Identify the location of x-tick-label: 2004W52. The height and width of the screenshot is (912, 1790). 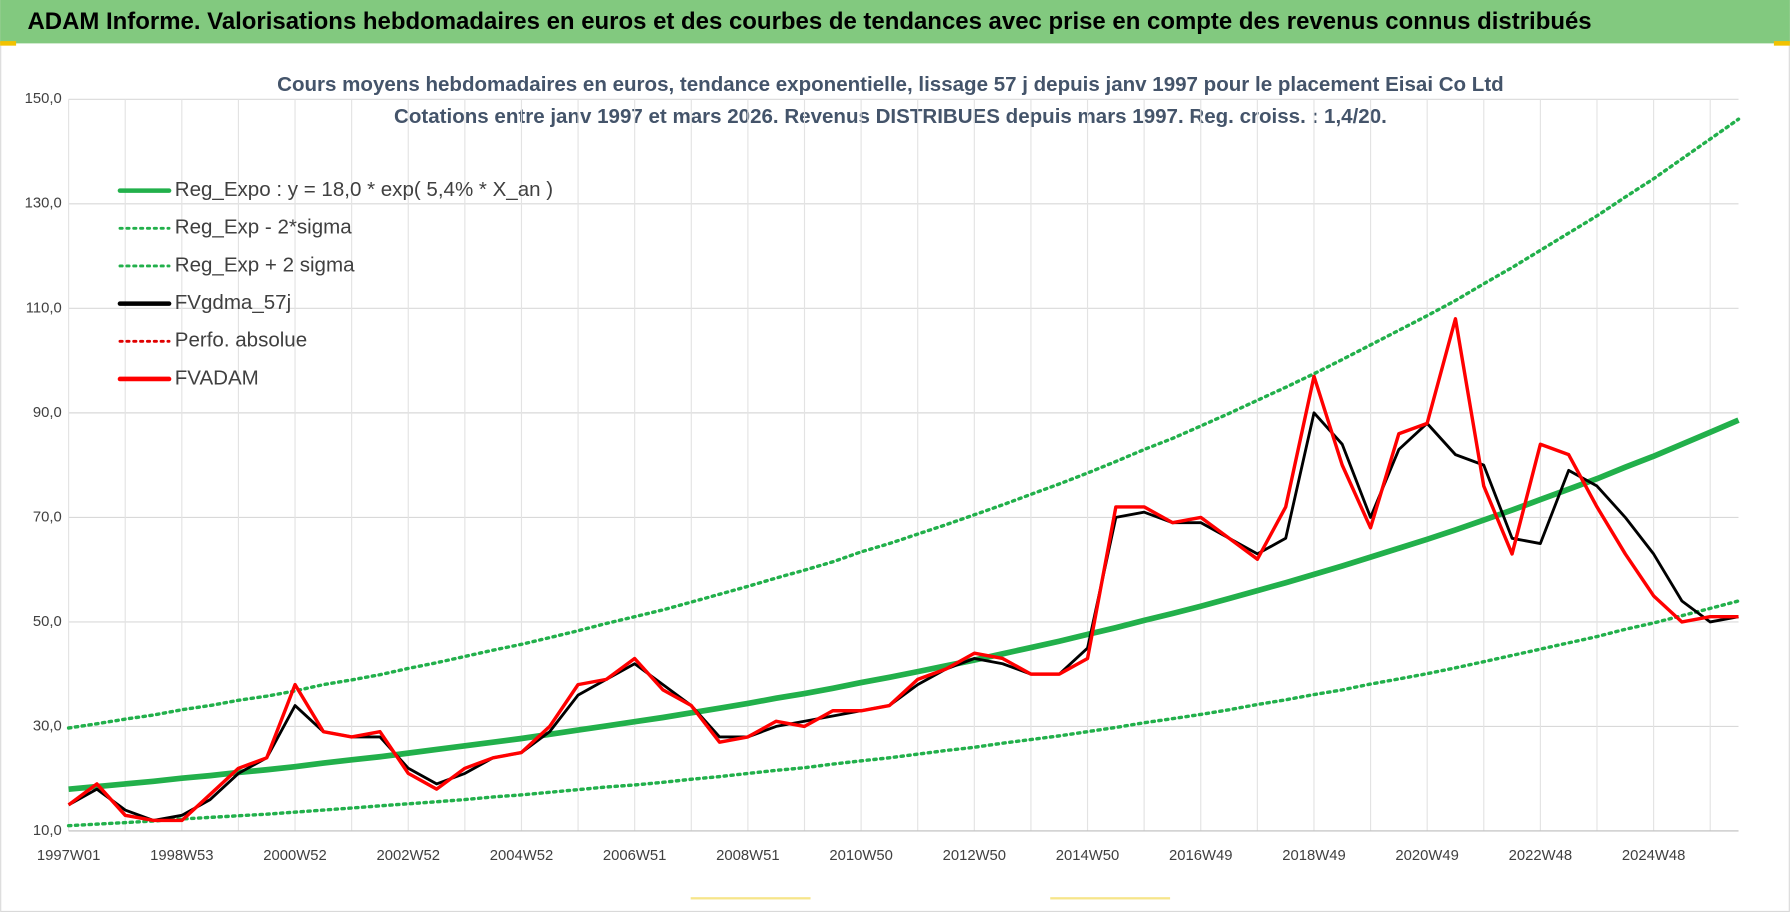
(521, 856).